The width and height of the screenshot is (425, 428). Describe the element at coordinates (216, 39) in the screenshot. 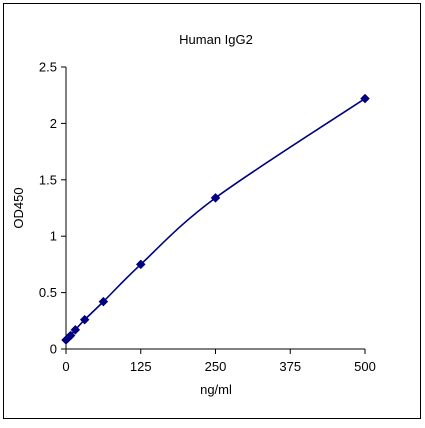

I see `chart-title: Human IgG2` at that location.